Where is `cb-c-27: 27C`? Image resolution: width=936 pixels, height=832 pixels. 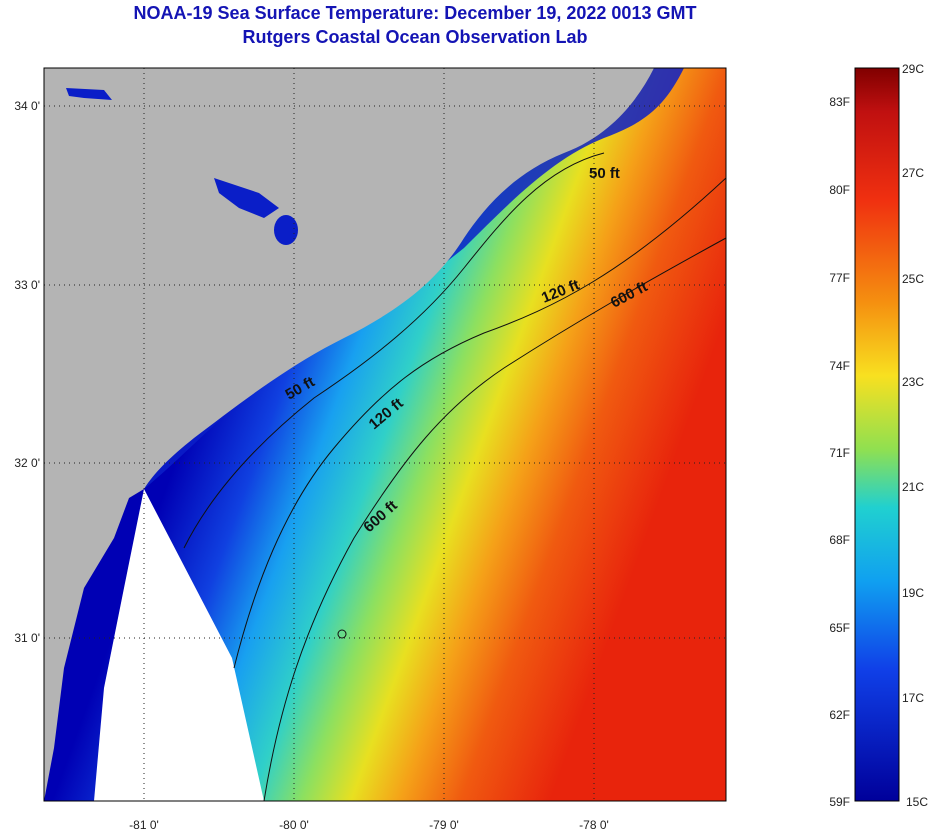
cb-c-27: 27C is located at coordinates (913, 173).